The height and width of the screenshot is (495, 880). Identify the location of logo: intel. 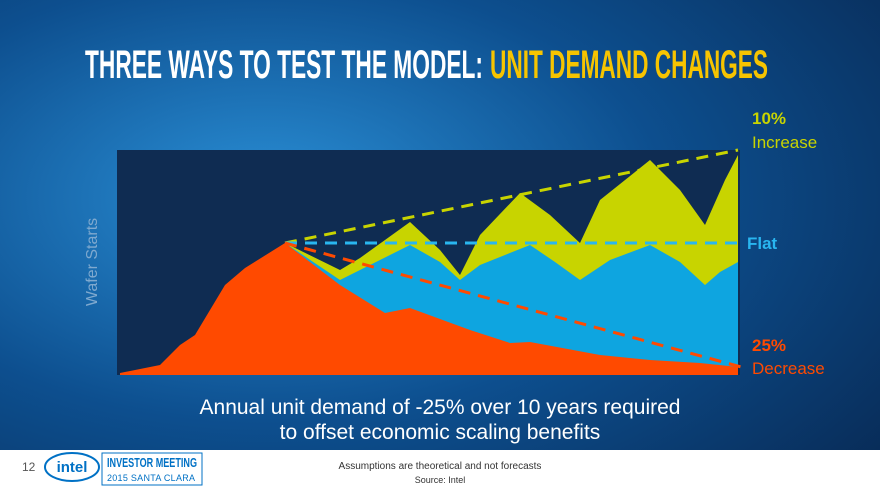
(72, 467).